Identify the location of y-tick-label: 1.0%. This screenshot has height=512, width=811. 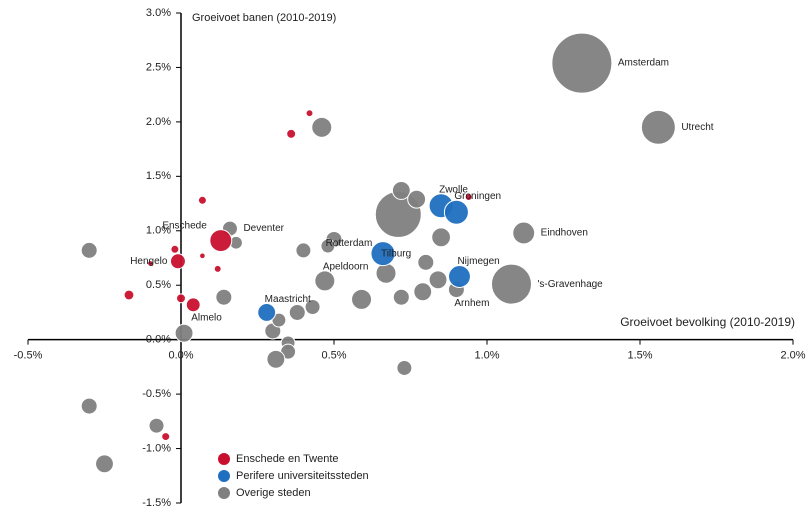
(158, 231).